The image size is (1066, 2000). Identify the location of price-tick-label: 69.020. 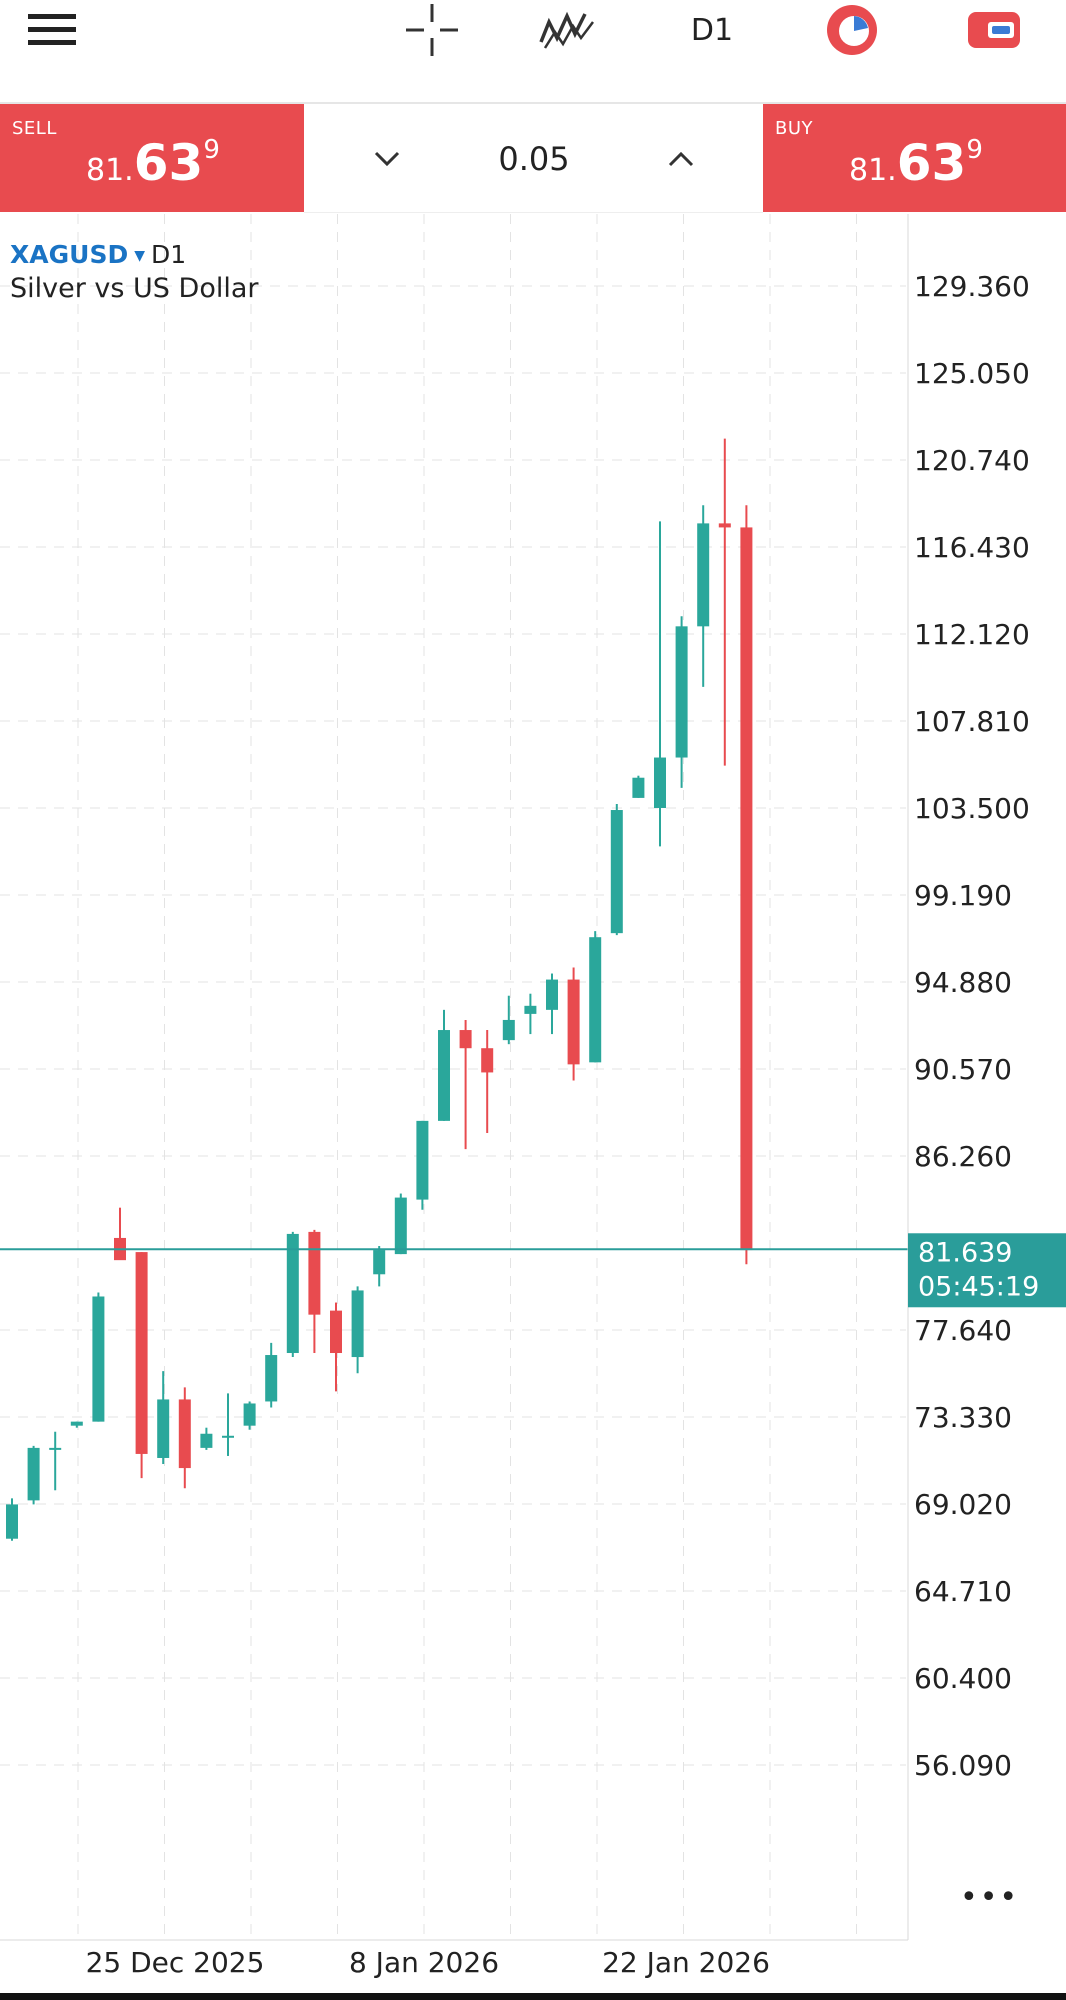
(963, 1504).